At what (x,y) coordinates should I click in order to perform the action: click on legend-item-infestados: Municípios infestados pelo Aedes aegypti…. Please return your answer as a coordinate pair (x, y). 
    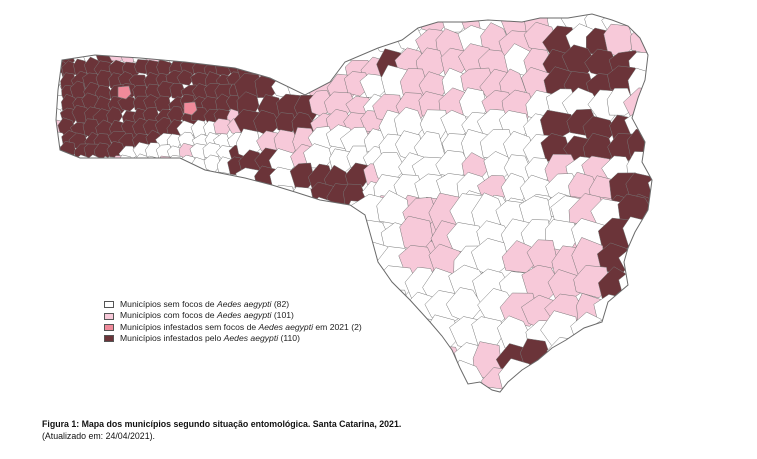
    Looking at the image, I should click on (233, 338).